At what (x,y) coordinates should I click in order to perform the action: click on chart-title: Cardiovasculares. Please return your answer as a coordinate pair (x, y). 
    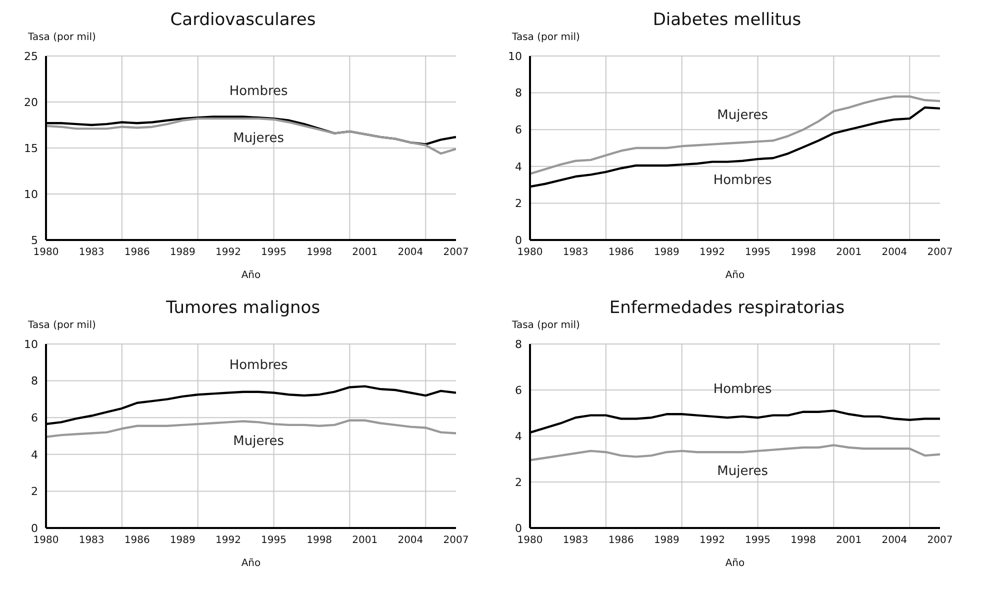
    Looking at the image, I should click on (243, 20).